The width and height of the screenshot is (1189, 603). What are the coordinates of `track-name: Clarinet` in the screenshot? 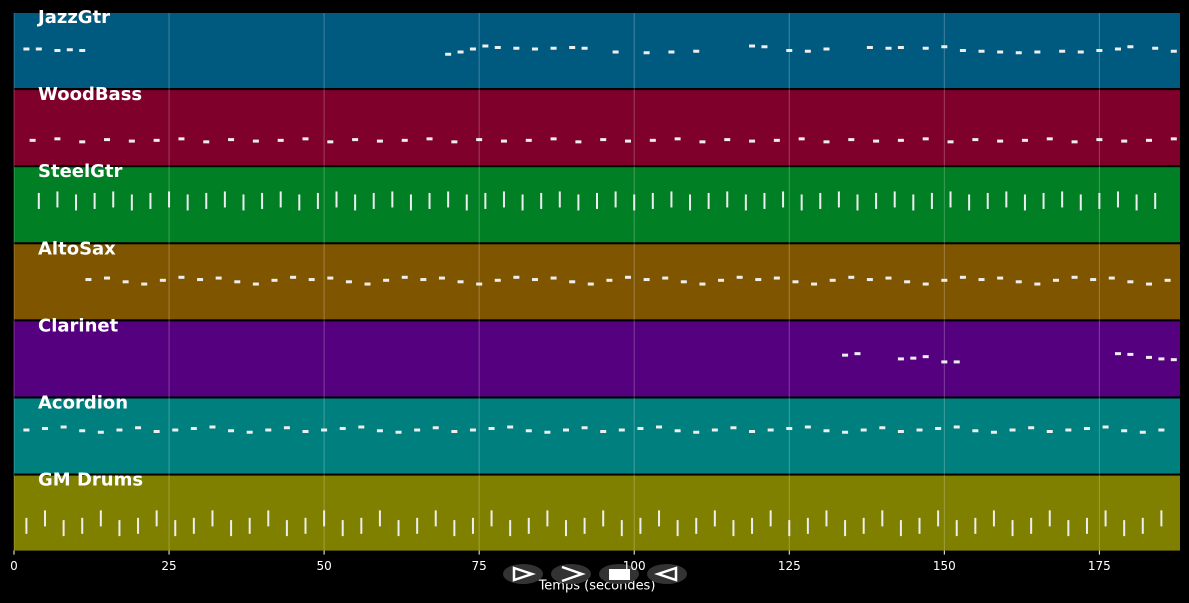 It's located at (78, 325).